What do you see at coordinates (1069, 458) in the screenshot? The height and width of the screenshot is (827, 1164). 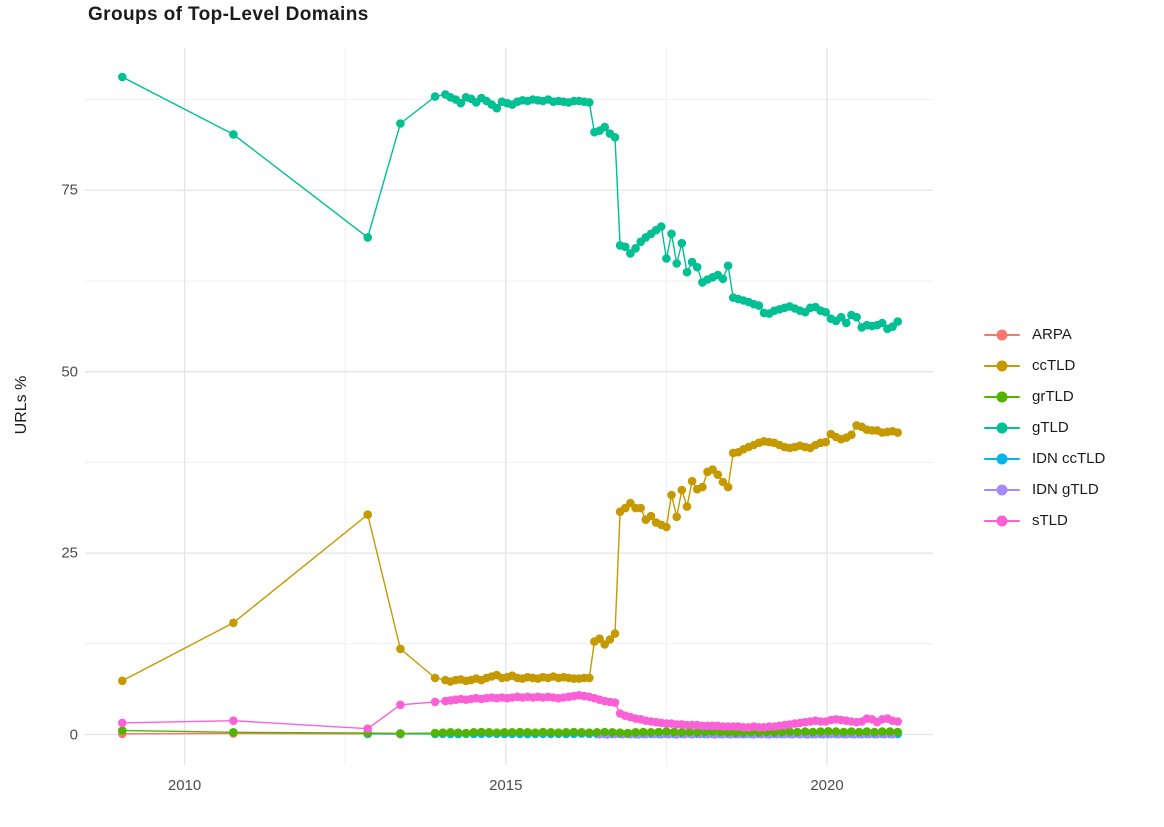 I see `legend-label: IDN ccTLD` at bounding box center [1069, 458].